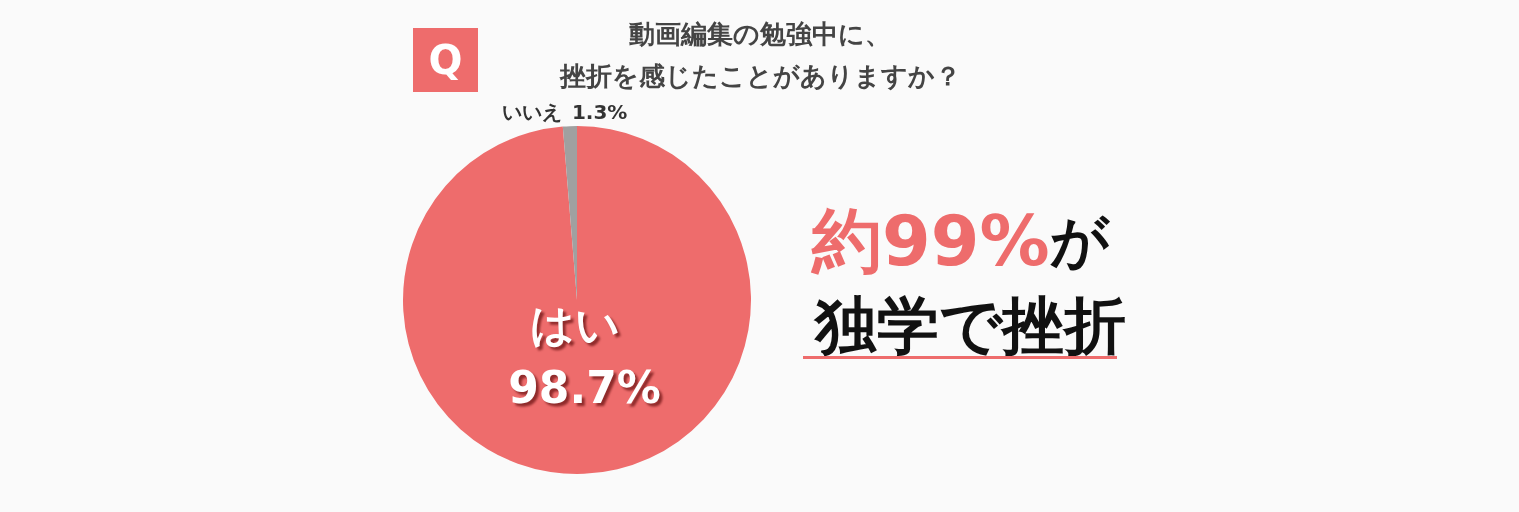 The height and width of the screenshot is (512, 1519). I want to click on data-label: 98.7%, so click(584, 387).